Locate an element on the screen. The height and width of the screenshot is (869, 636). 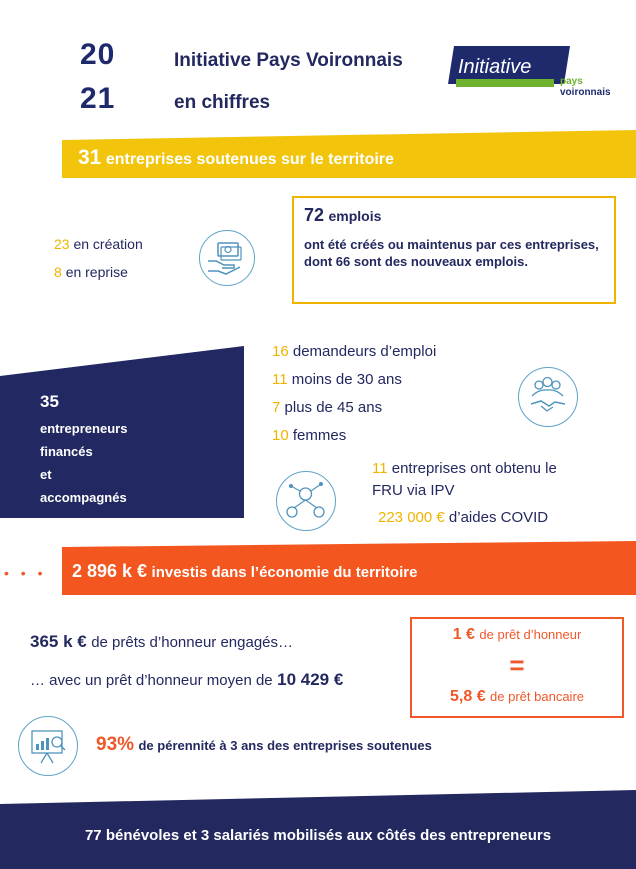
banner-investis-value: 2 896 k € is located at coordinates (110, 571).